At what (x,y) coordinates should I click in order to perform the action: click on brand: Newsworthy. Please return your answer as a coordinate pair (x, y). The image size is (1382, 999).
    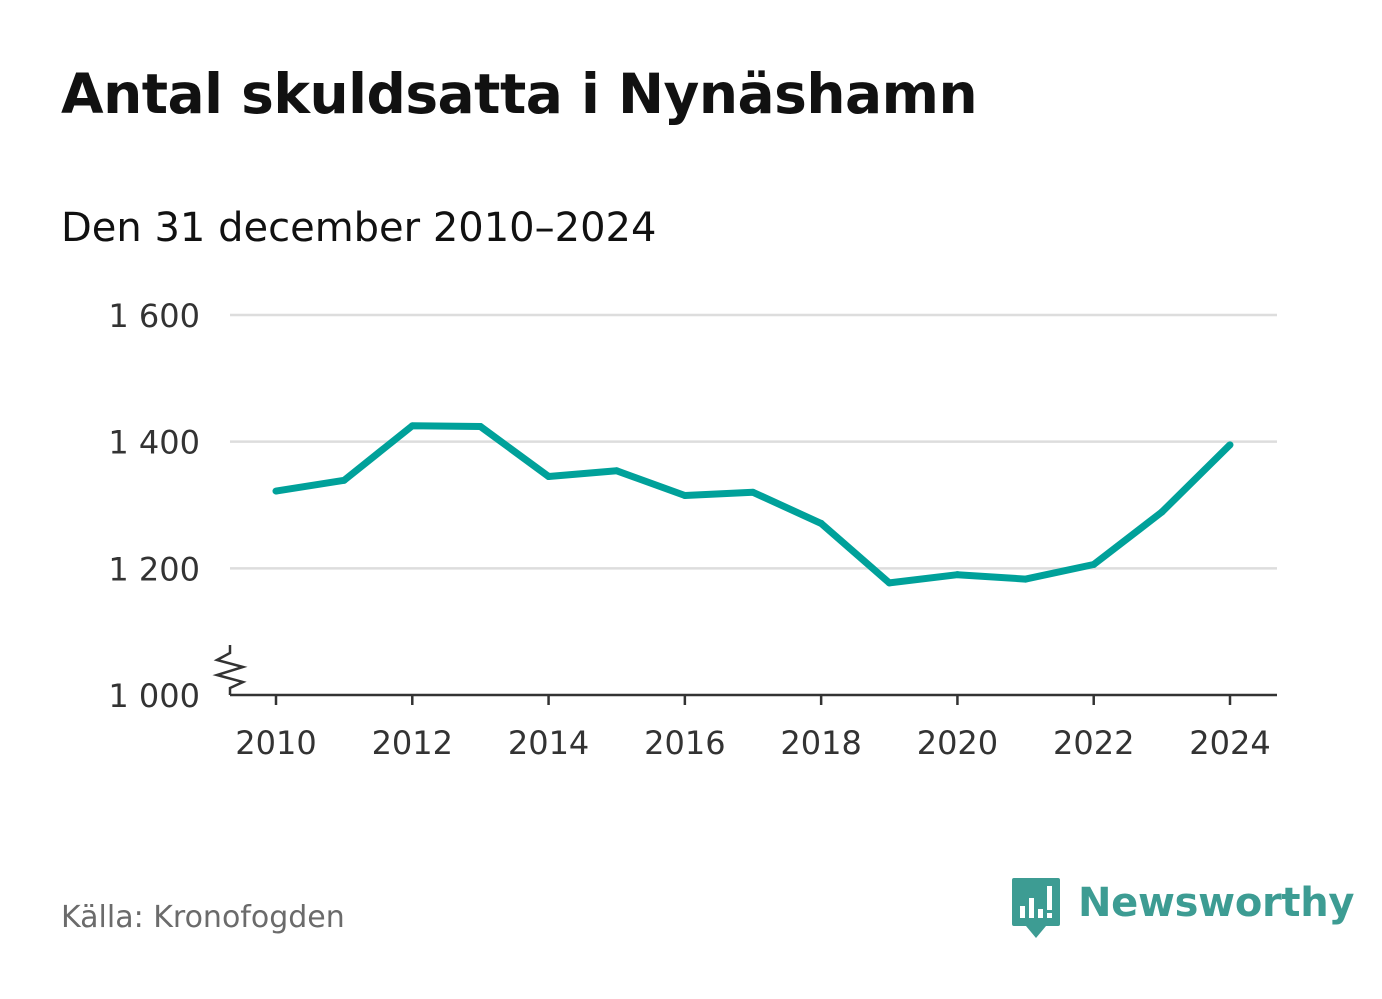
    Looking at the image, I should click on (1183, 909).